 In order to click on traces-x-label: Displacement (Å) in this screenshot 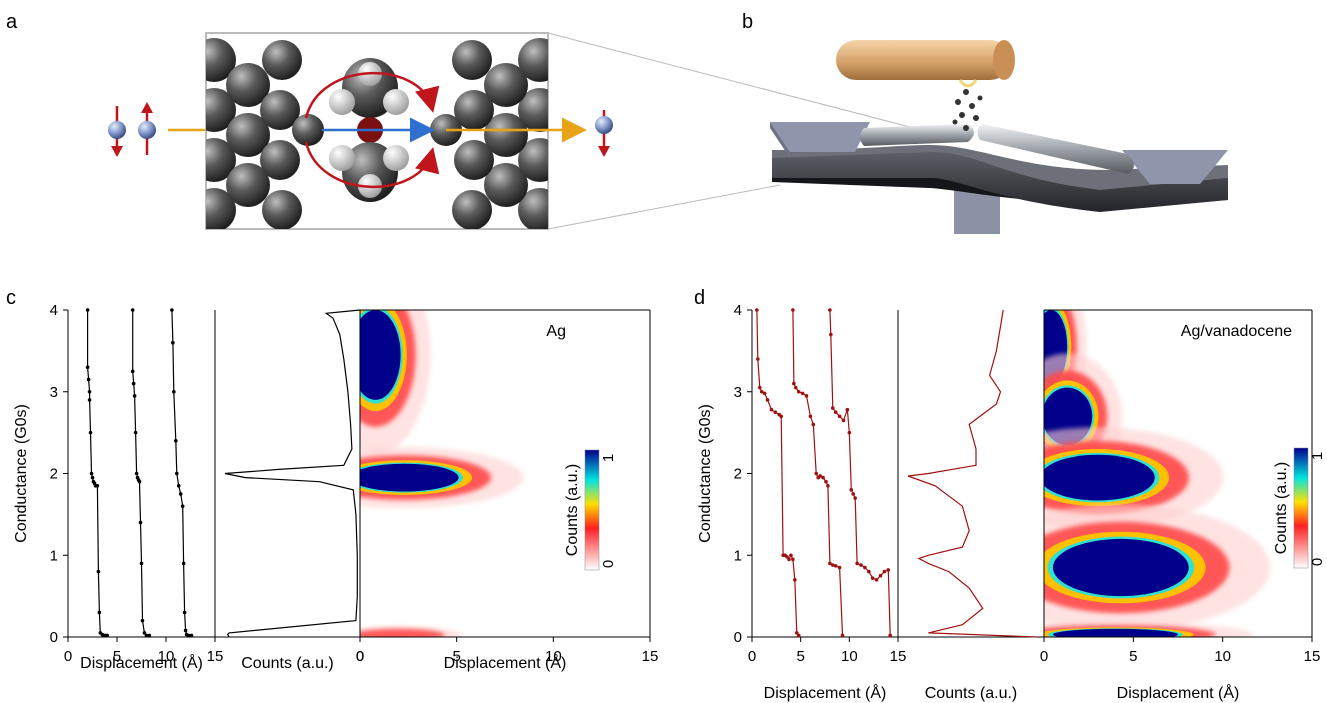, I will do `click(825, 692)`.